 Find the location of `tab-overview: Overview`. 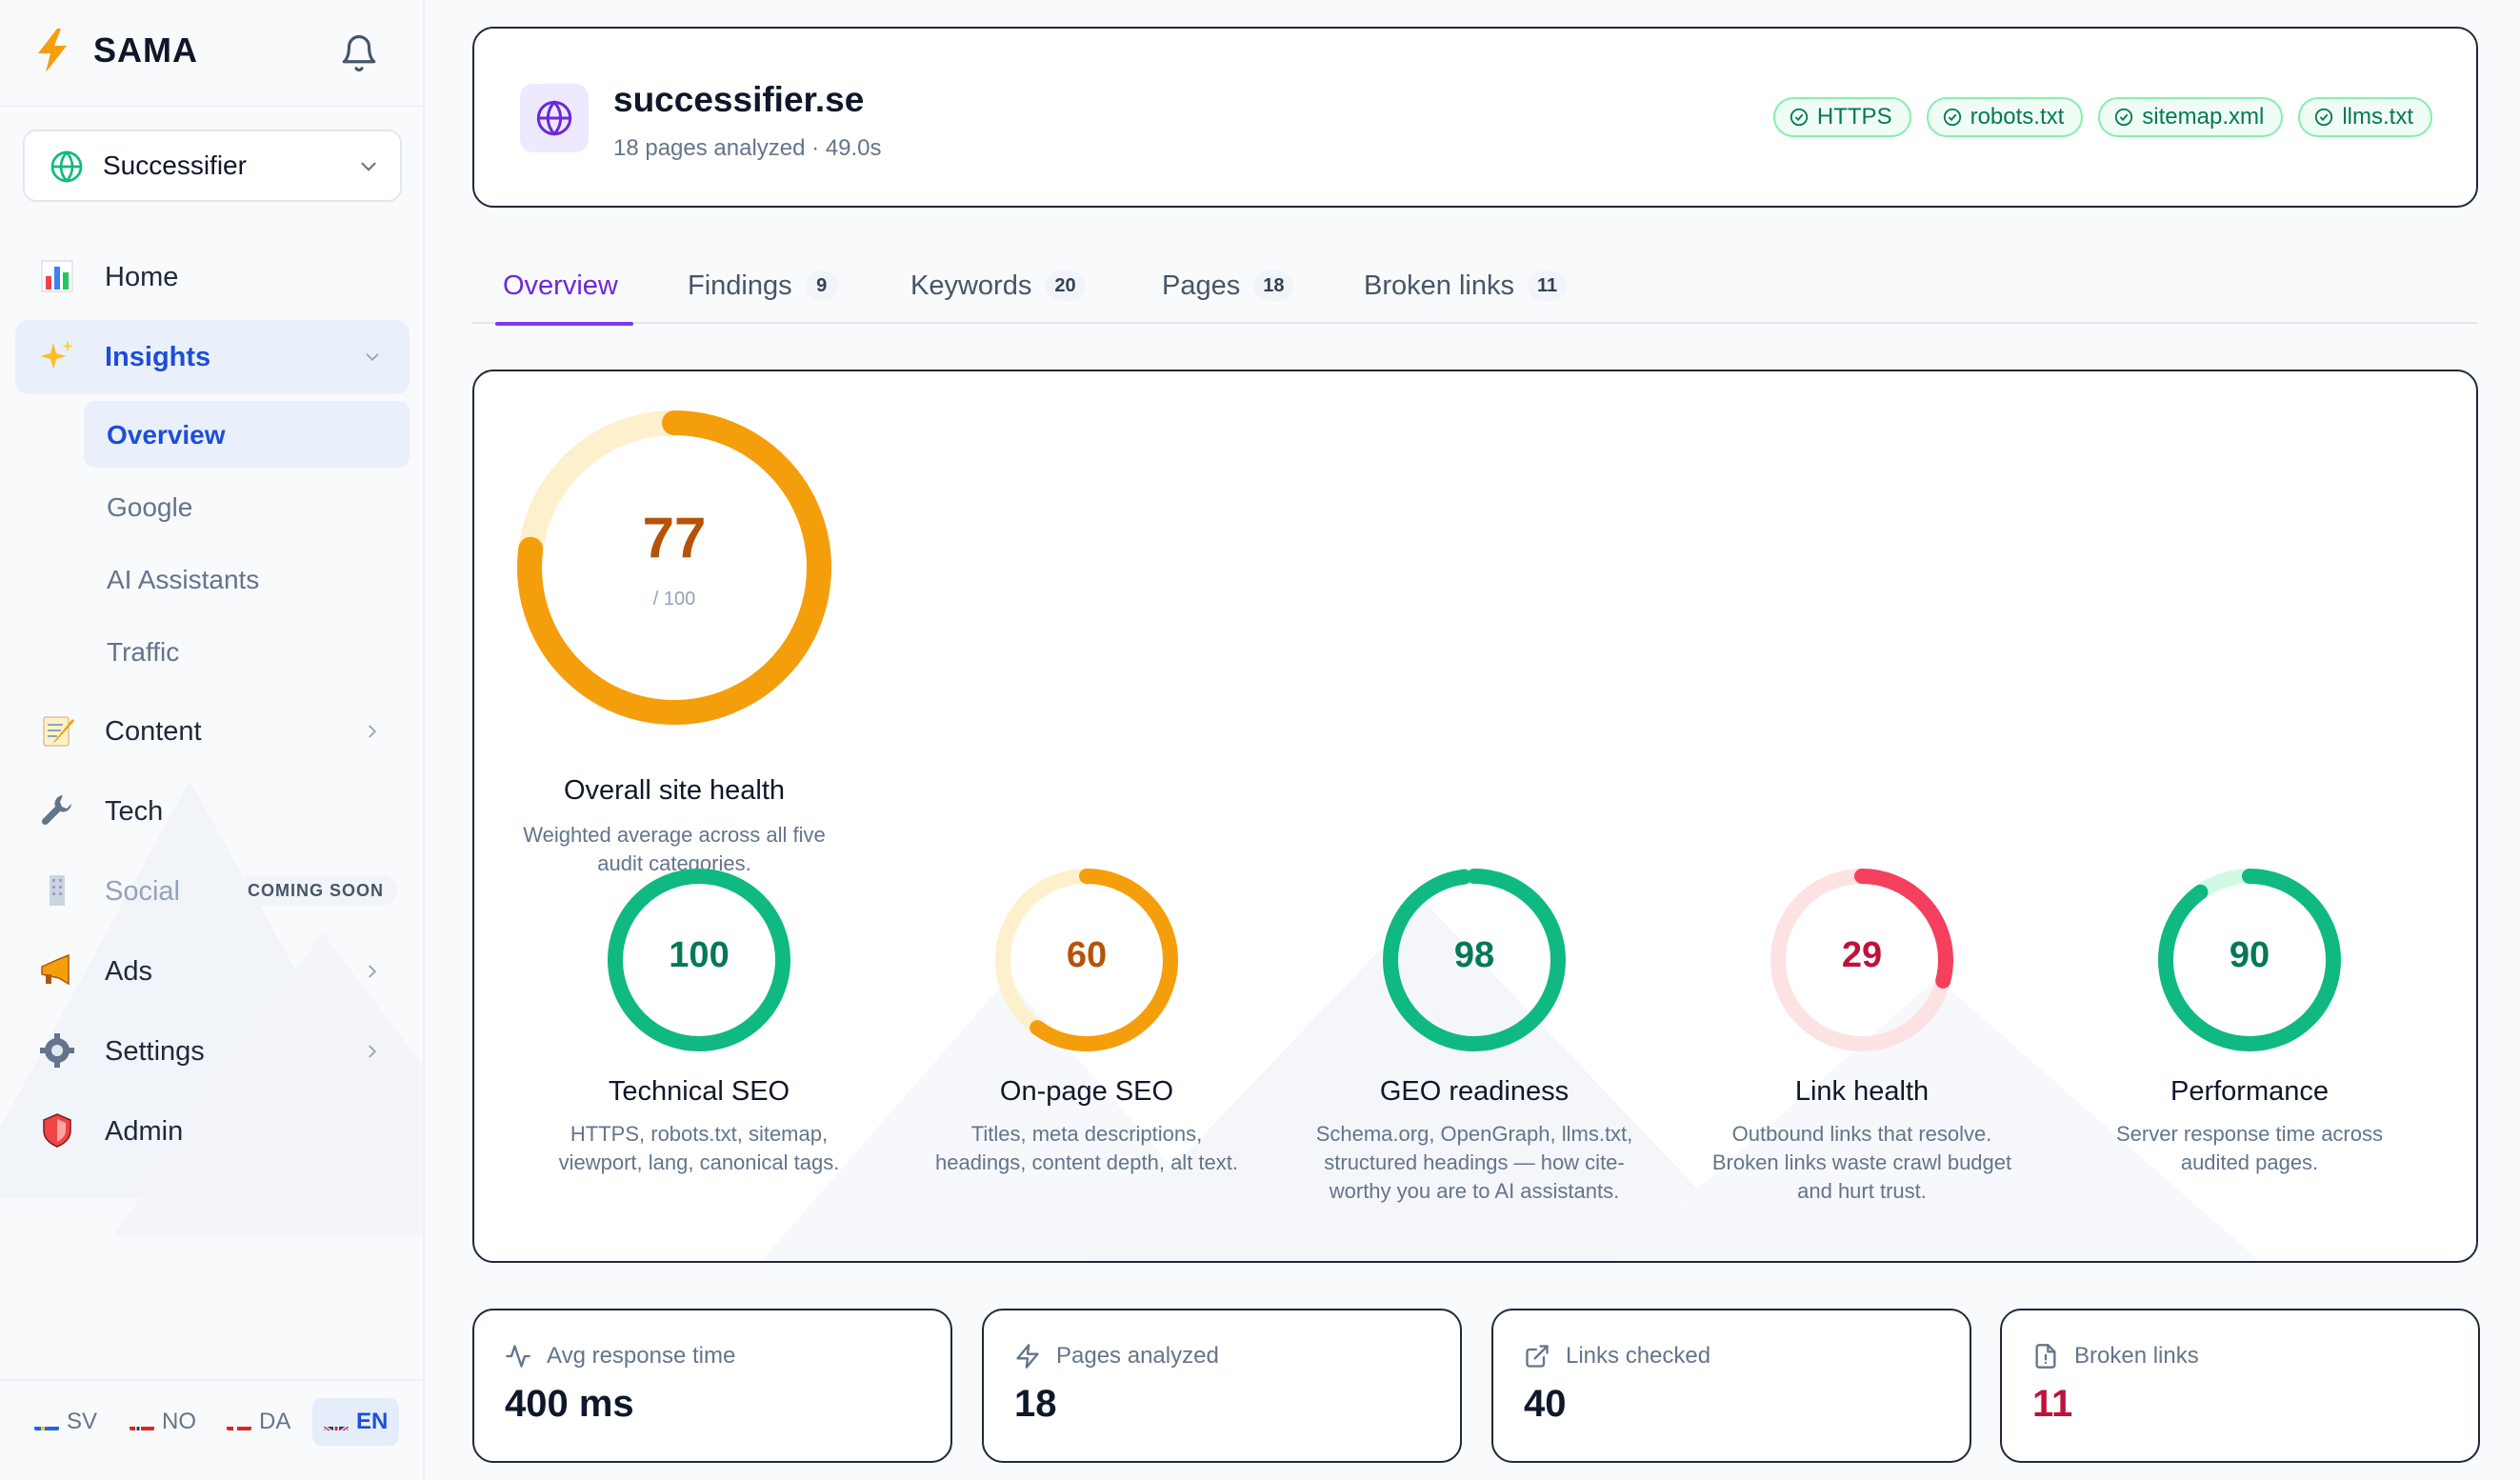

tab-overview: Overview is located at coordinates (564, 298).